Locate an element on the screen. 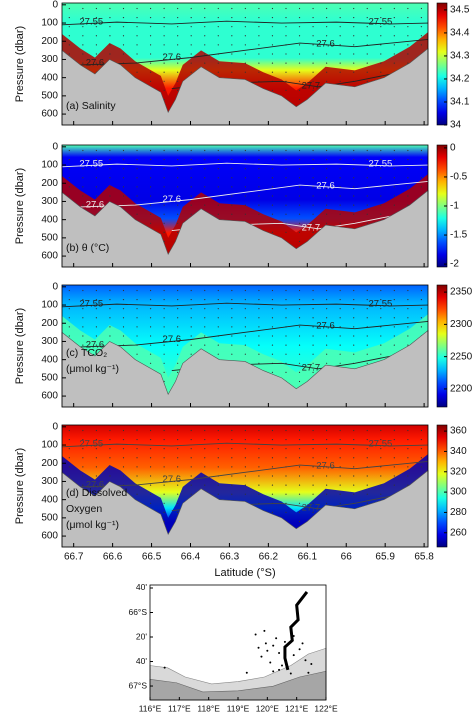  panel-label: Oxygen is located at coordinates (84, 509).